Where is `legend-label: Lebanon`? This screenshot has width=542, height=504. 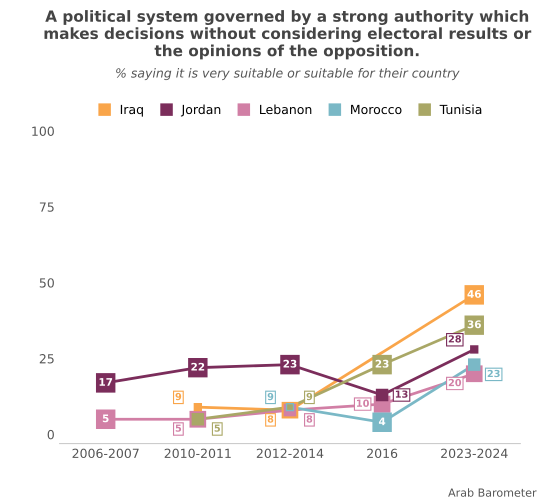
legend-label: Lebanon is located at coordinates (286, 109).